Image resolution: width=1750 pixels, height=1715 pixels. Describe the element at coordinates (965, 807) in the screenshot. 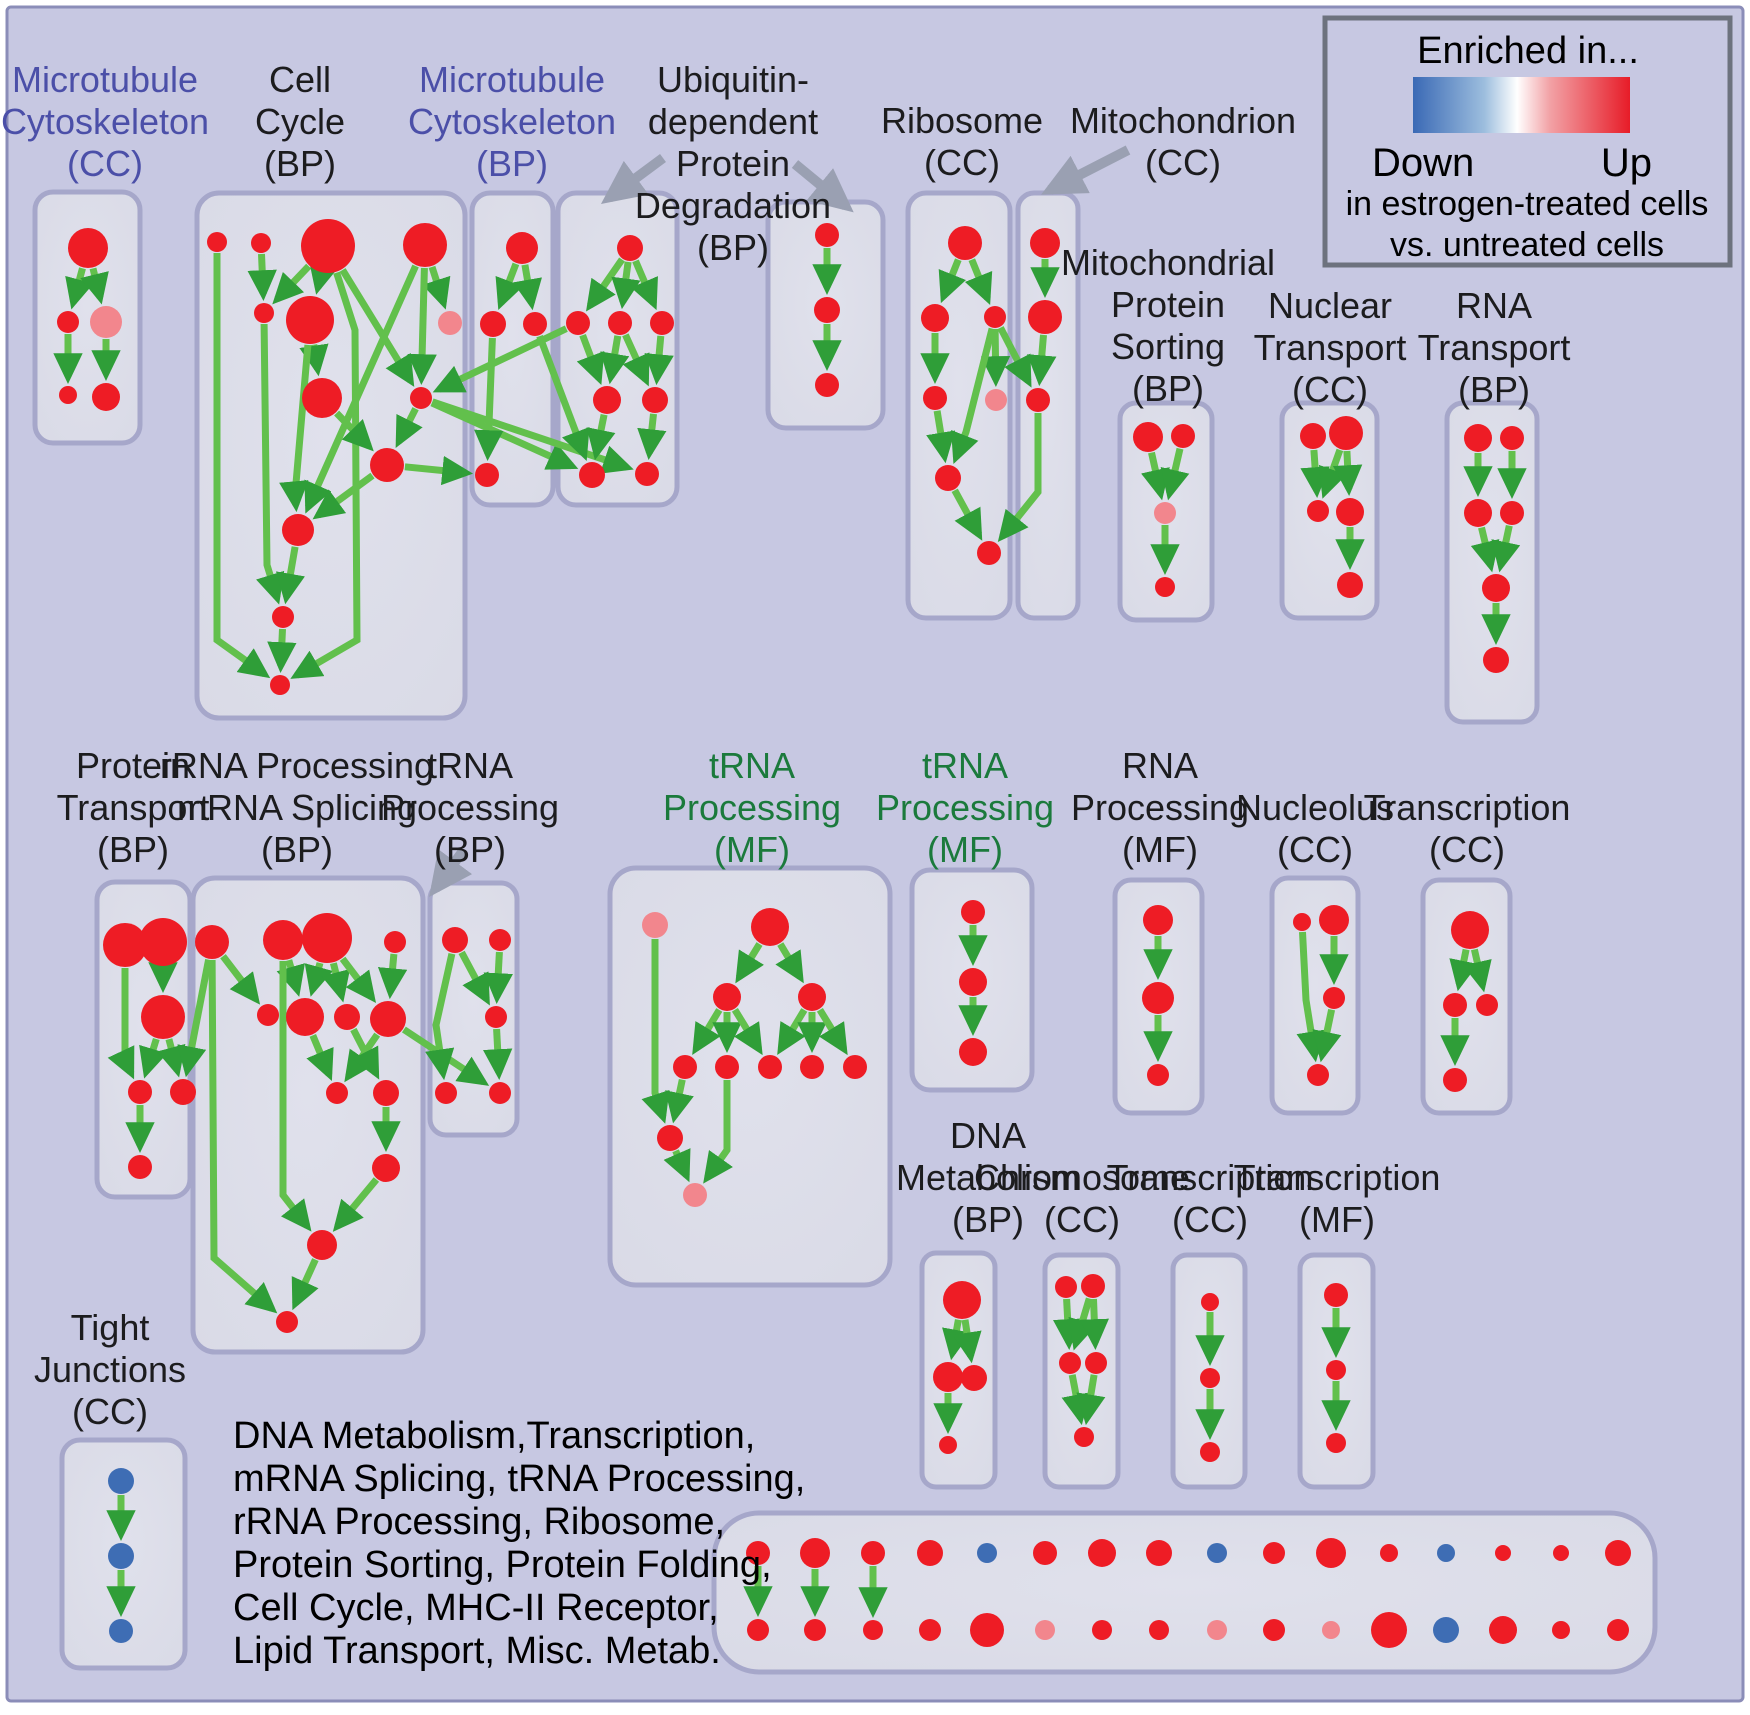

I see `label-trna-processing-mf-2: Processing` at that location.